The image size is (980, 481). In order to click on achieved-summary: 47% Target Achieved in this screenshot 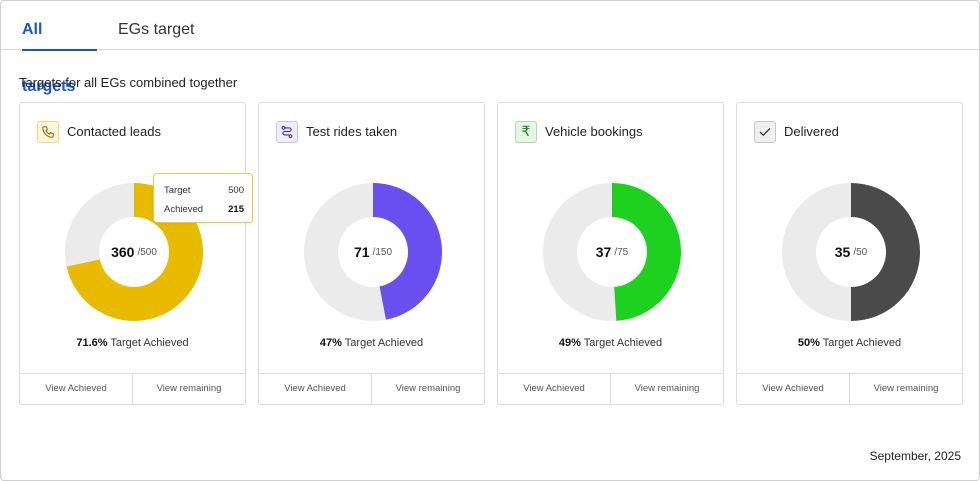, I will do `click(371, 343)`.